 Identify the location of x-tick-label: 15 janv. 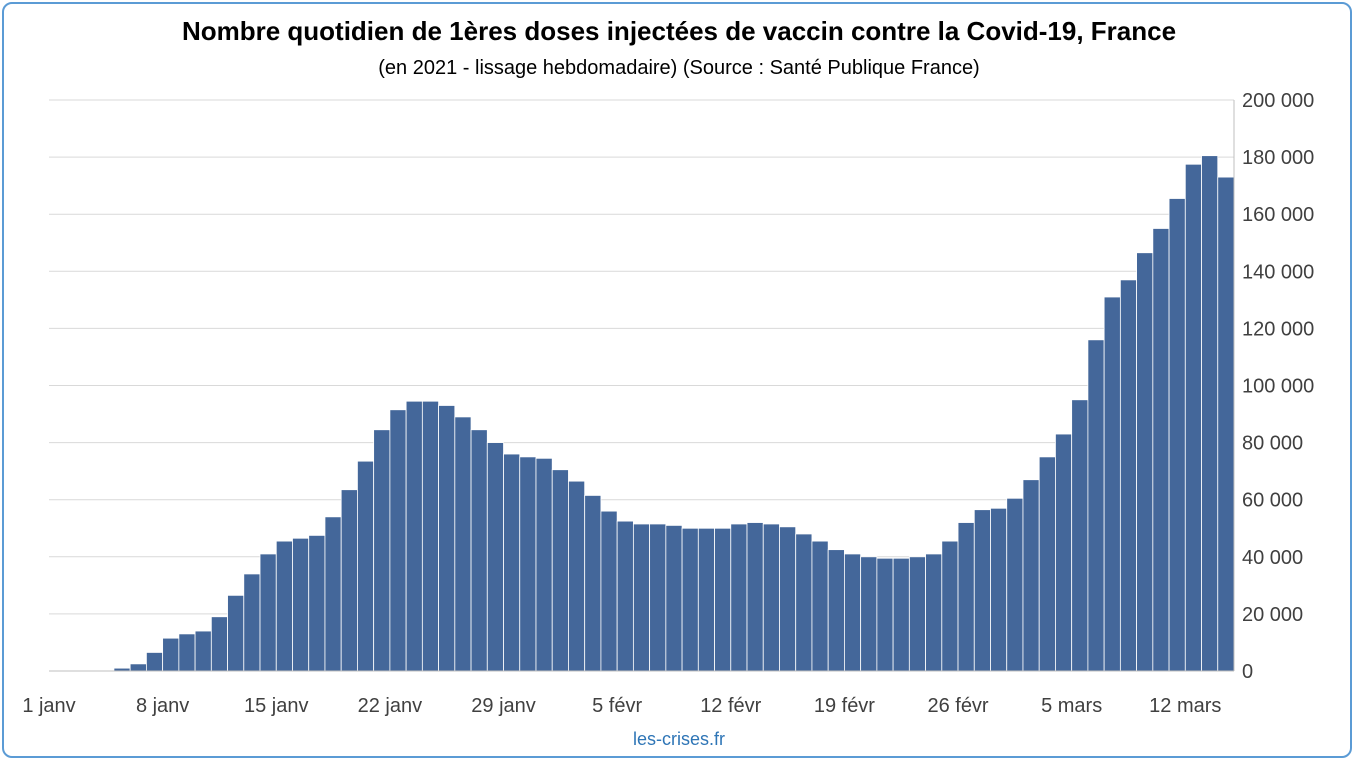
(276, 706).